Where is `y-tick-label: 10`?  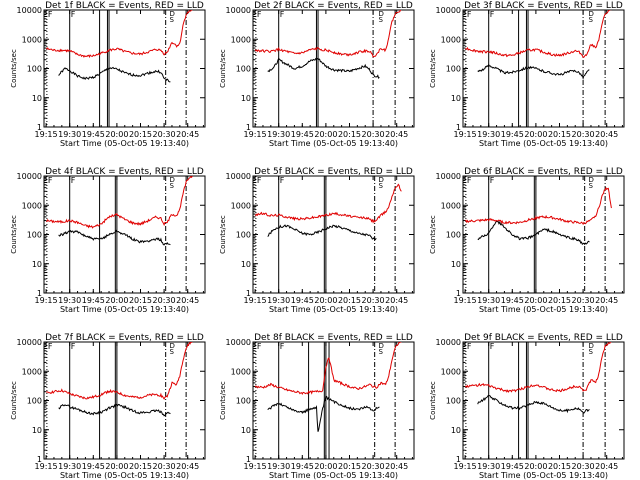 y-tick-label: 10 is located at coordinates (37, 98).